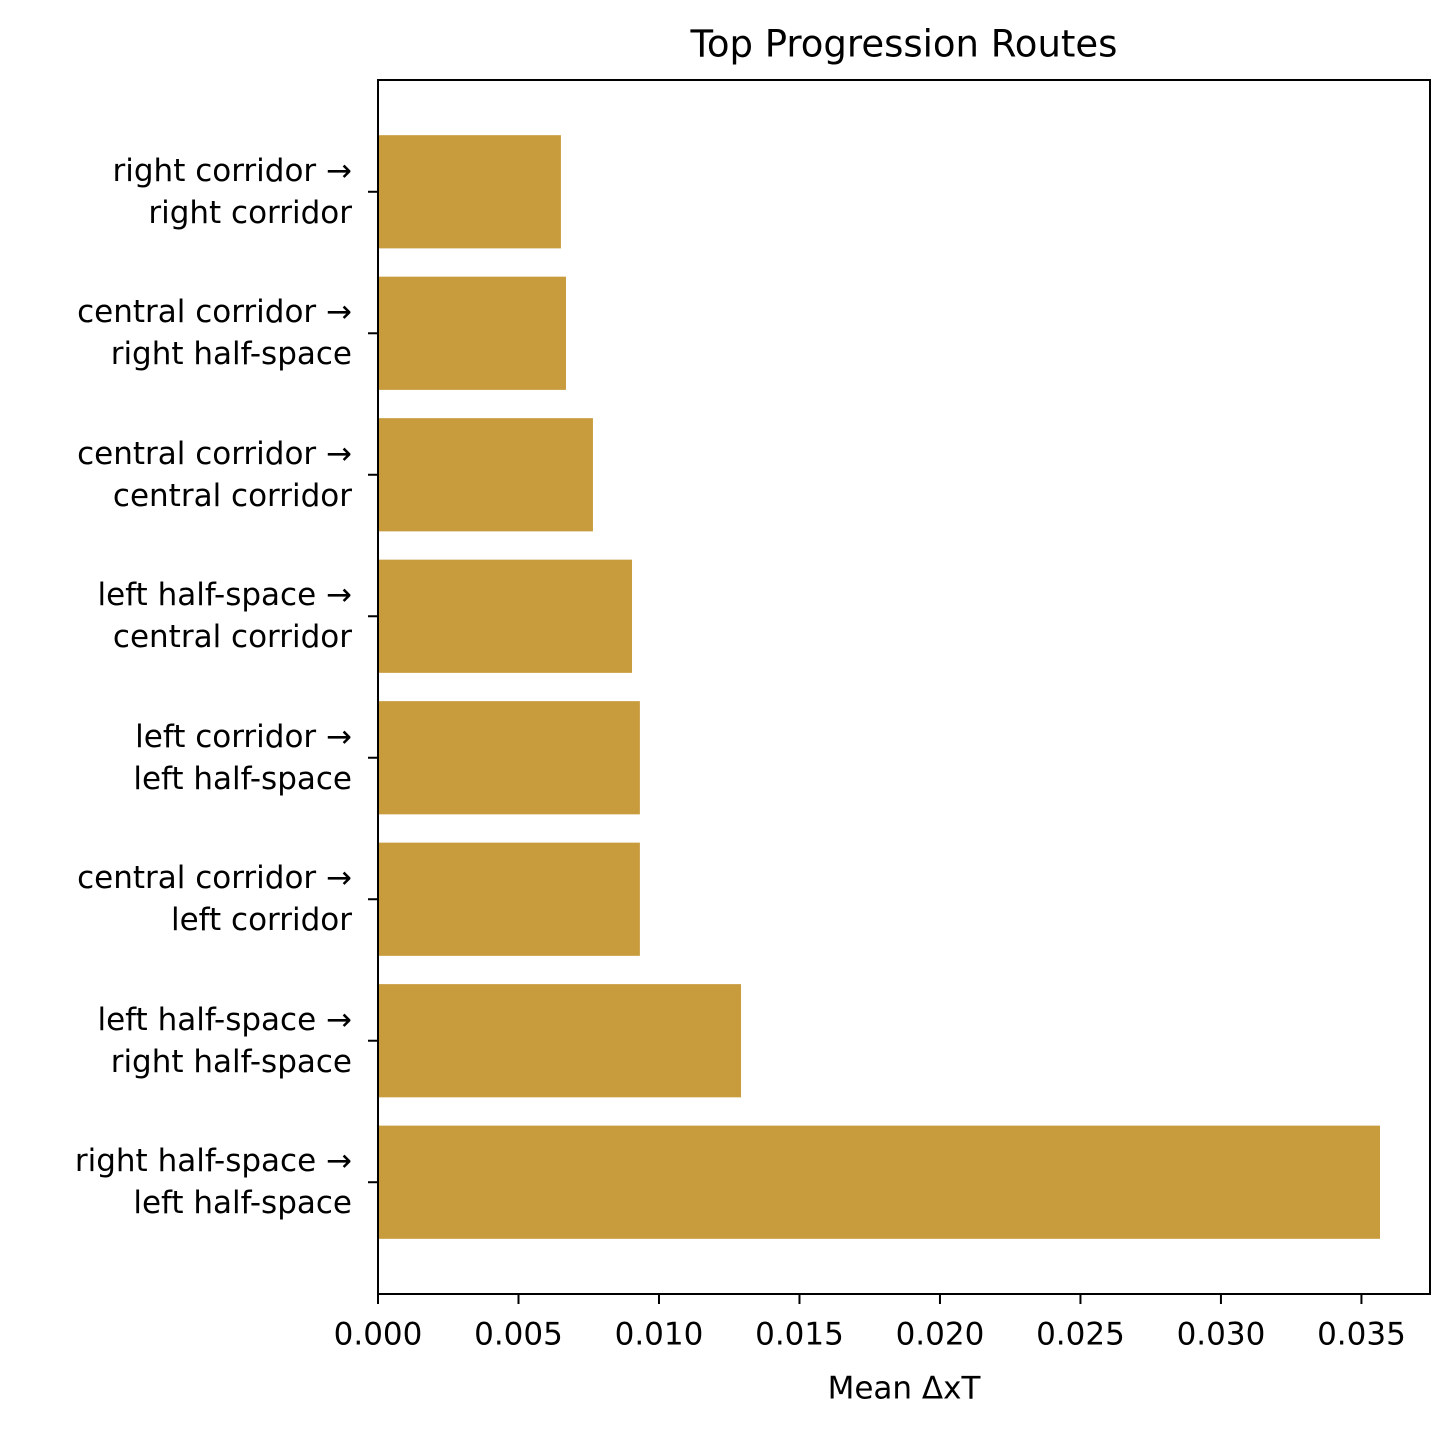 The width and height of the screenshot is (1456, 1436). What do you see at coordinates (232, 191) in the screenshot?
I see `y-tick-label: right corridor → right corridor` at bounding box center [232, 191].